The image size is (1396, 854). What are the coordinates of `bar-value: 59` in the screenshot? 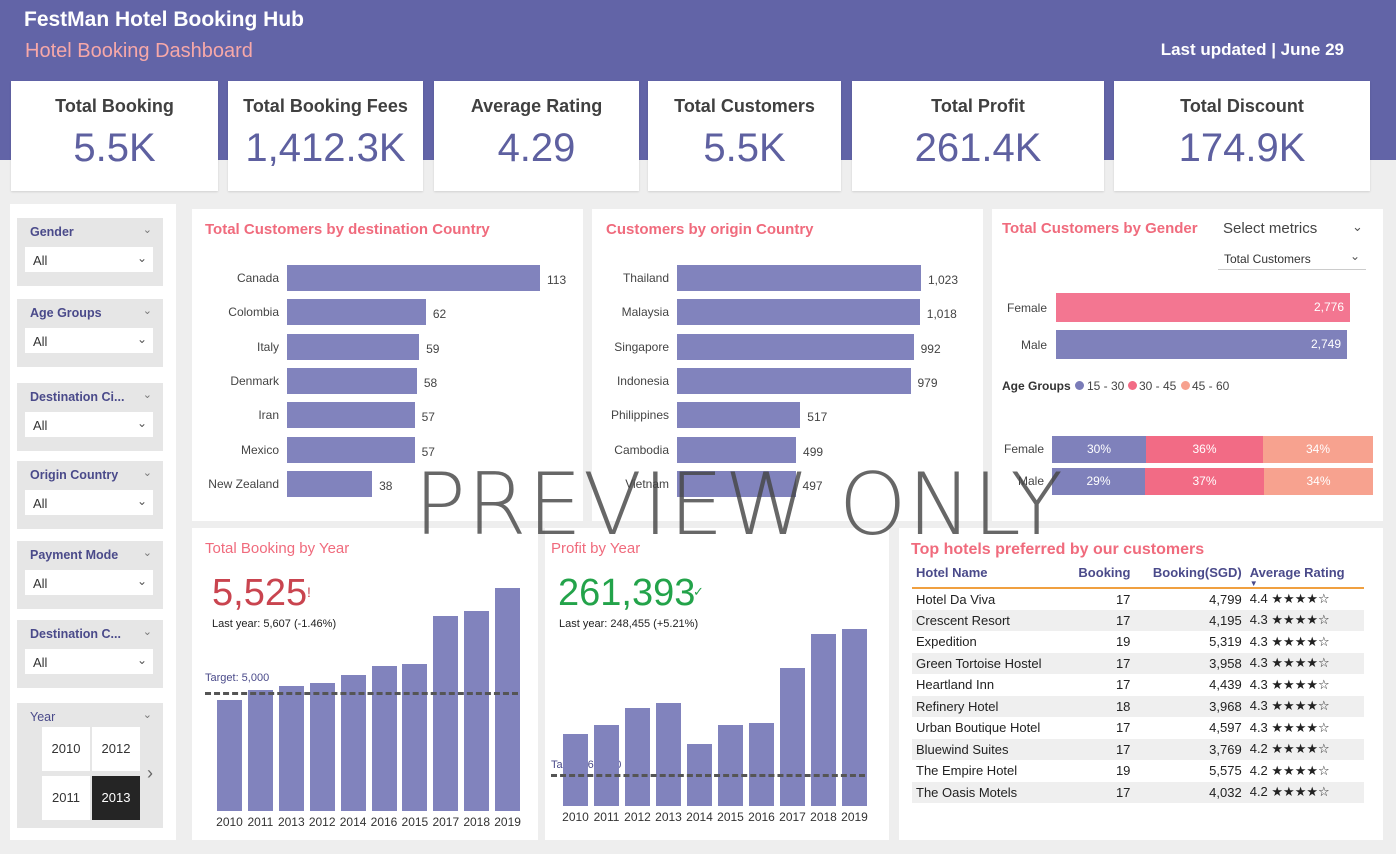 It's located at (433, 348).